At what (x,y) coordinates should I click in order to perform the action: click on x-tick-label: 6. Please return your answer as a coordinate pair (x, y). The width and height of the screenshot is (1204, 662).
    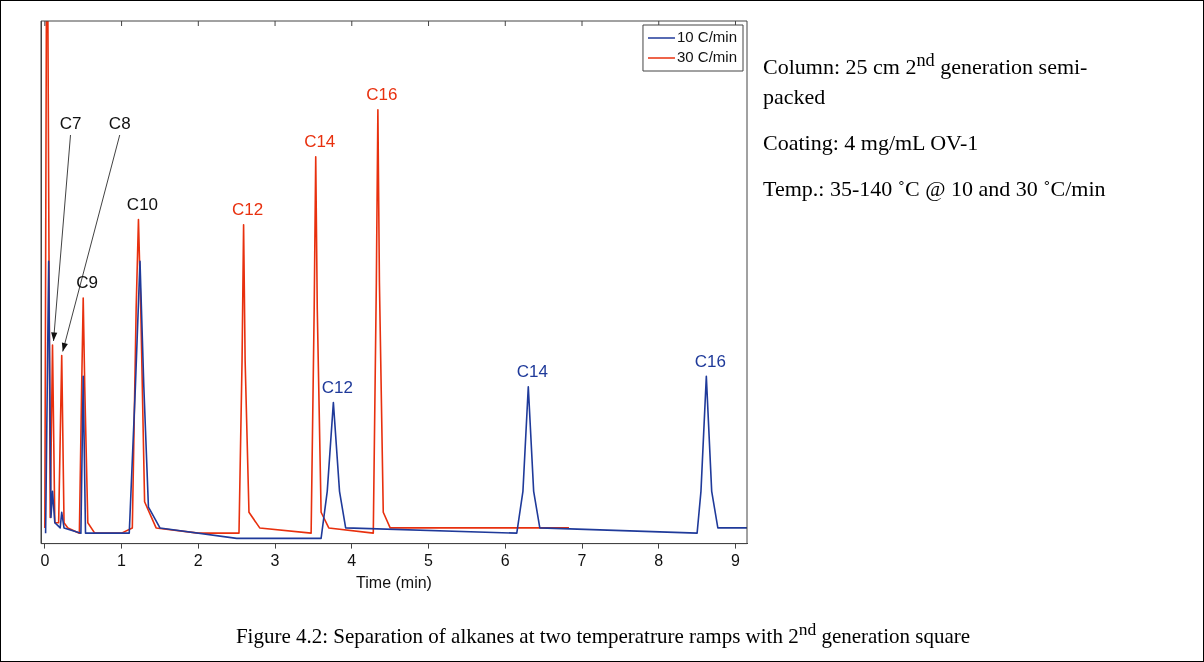
    Looking at the image, I should click on (505, 560).